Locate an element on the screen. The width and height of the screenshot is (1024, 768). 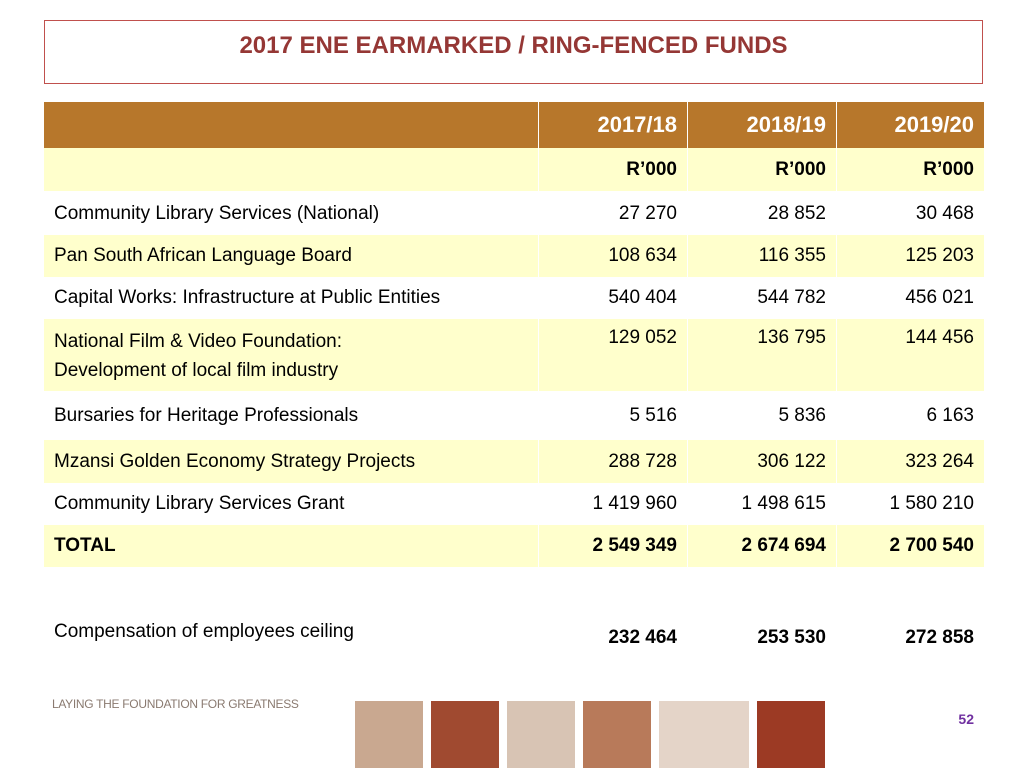
row-value: 108 634 is located at coordinates (613, 256).